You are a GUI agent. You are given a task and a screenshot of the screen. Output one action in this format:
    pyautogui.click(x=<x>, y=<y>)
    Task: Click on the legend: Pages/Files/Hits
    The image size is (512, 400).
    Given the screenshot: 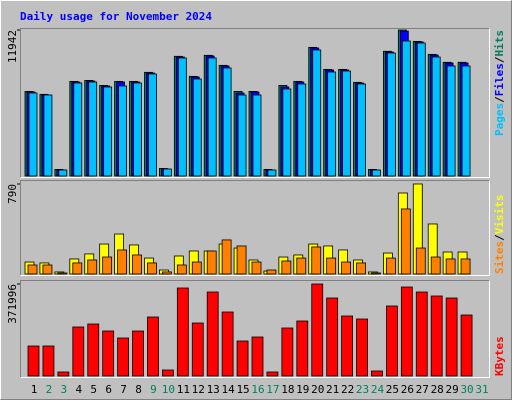 What is the action you would take?
    pyautogui.click(x=499, y=83)
    